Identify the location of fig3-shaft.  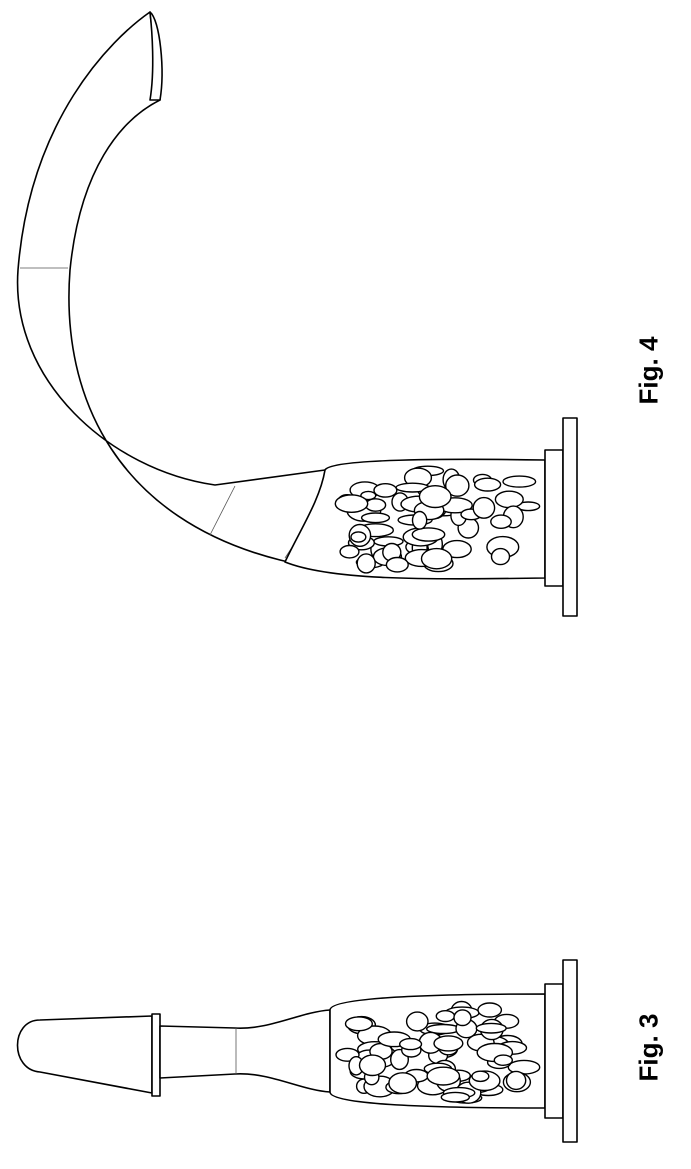
(245, 1051).